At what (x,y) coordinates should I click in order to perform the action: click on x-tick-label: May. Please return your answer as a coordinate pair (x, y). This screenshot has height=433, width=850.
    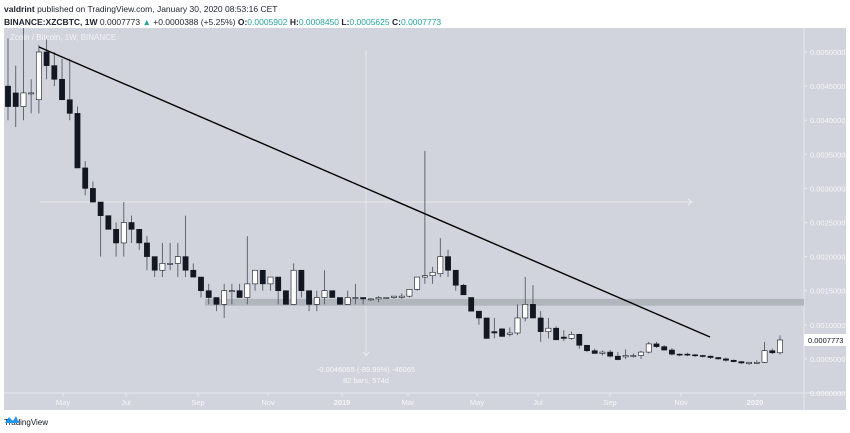
    Looking at the image, I should click on (63, 402).